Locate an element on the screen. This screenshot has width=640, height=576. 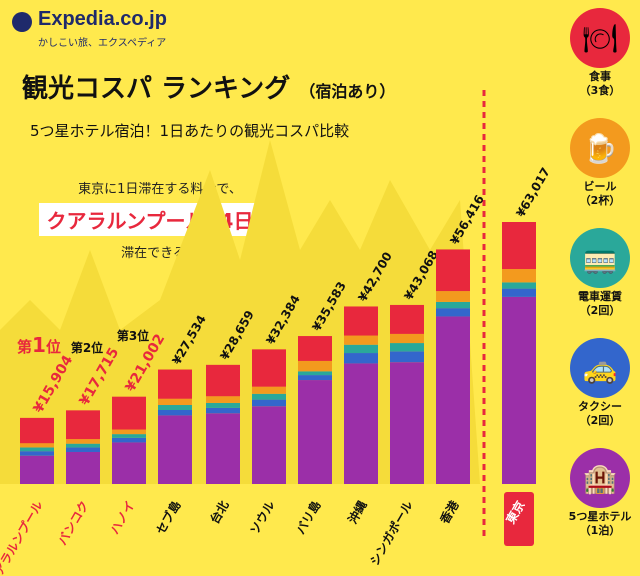
page-subtitle: 5つ星ホテル宿泊！1日あたりの観光コスパ比較 is located at coordinates (190, 131).